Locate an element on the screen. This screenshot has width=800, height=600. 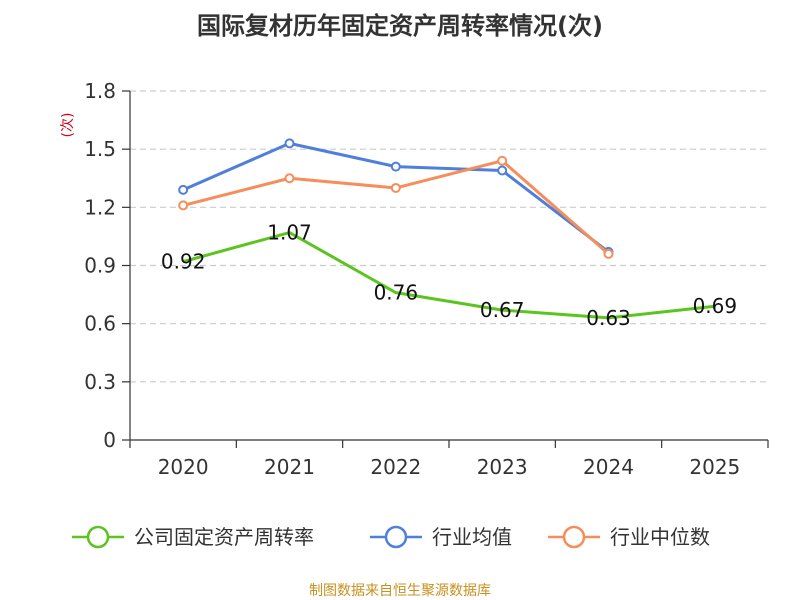
data-label: 0.67 is located at coordinates (502, 310).